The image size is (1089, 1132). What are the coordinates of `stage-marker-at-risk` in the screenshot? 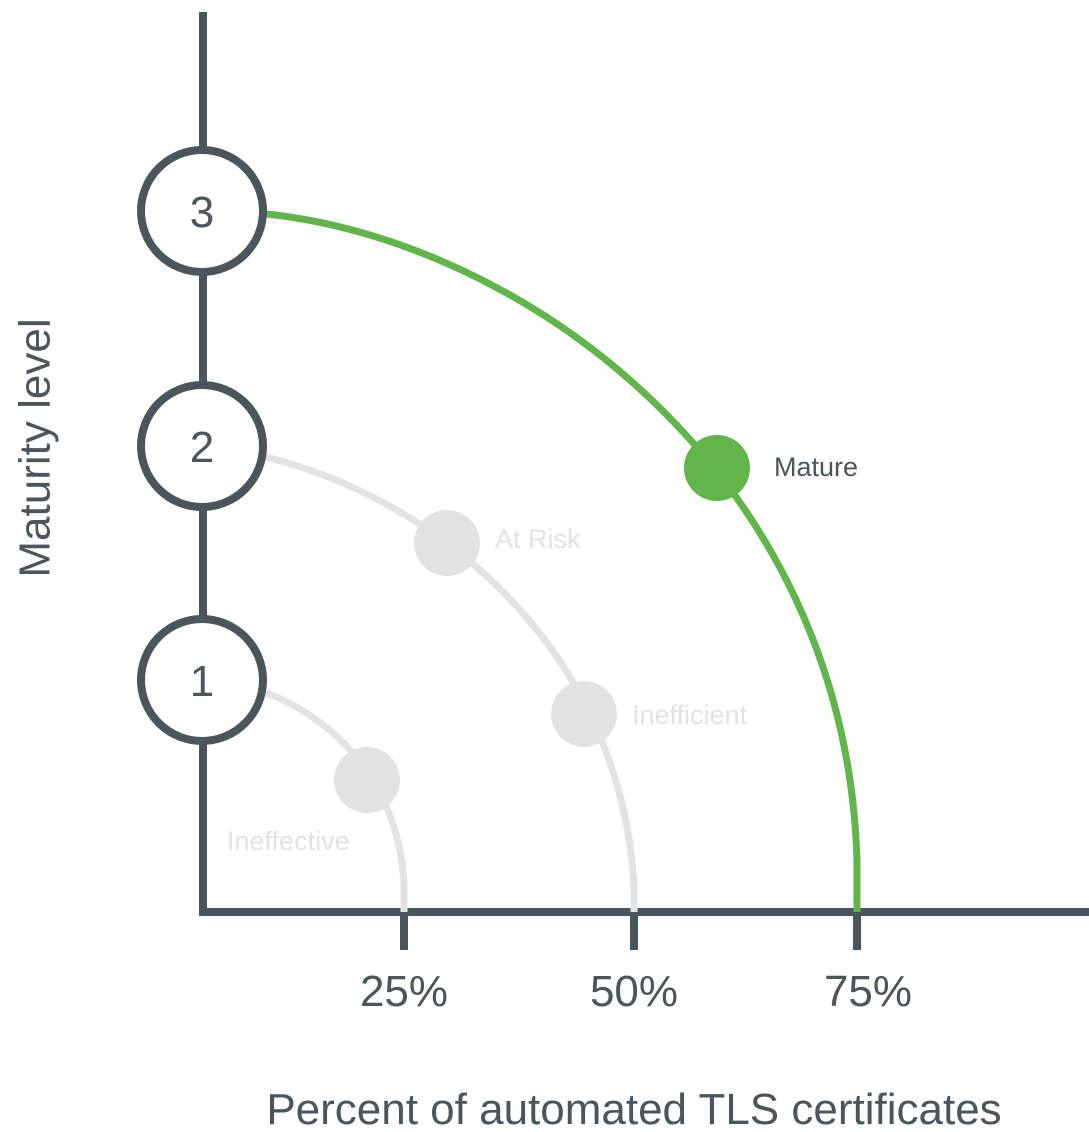 It's located at (447, 543).